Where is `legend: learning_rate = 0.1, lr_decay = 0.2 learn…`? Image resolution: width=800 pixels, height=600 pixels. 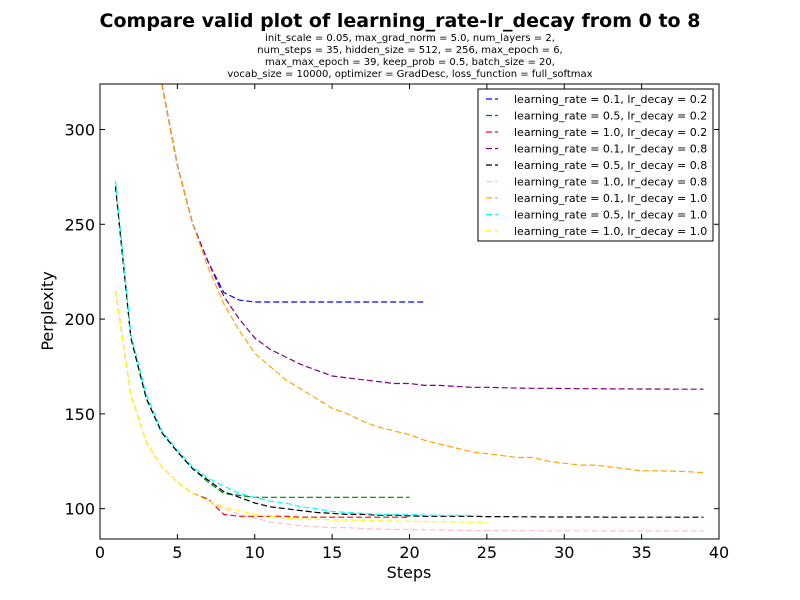 legend: learning_rate = 0.1, lr_decay = 0.2 learn… is located at coordinates (595, 165).